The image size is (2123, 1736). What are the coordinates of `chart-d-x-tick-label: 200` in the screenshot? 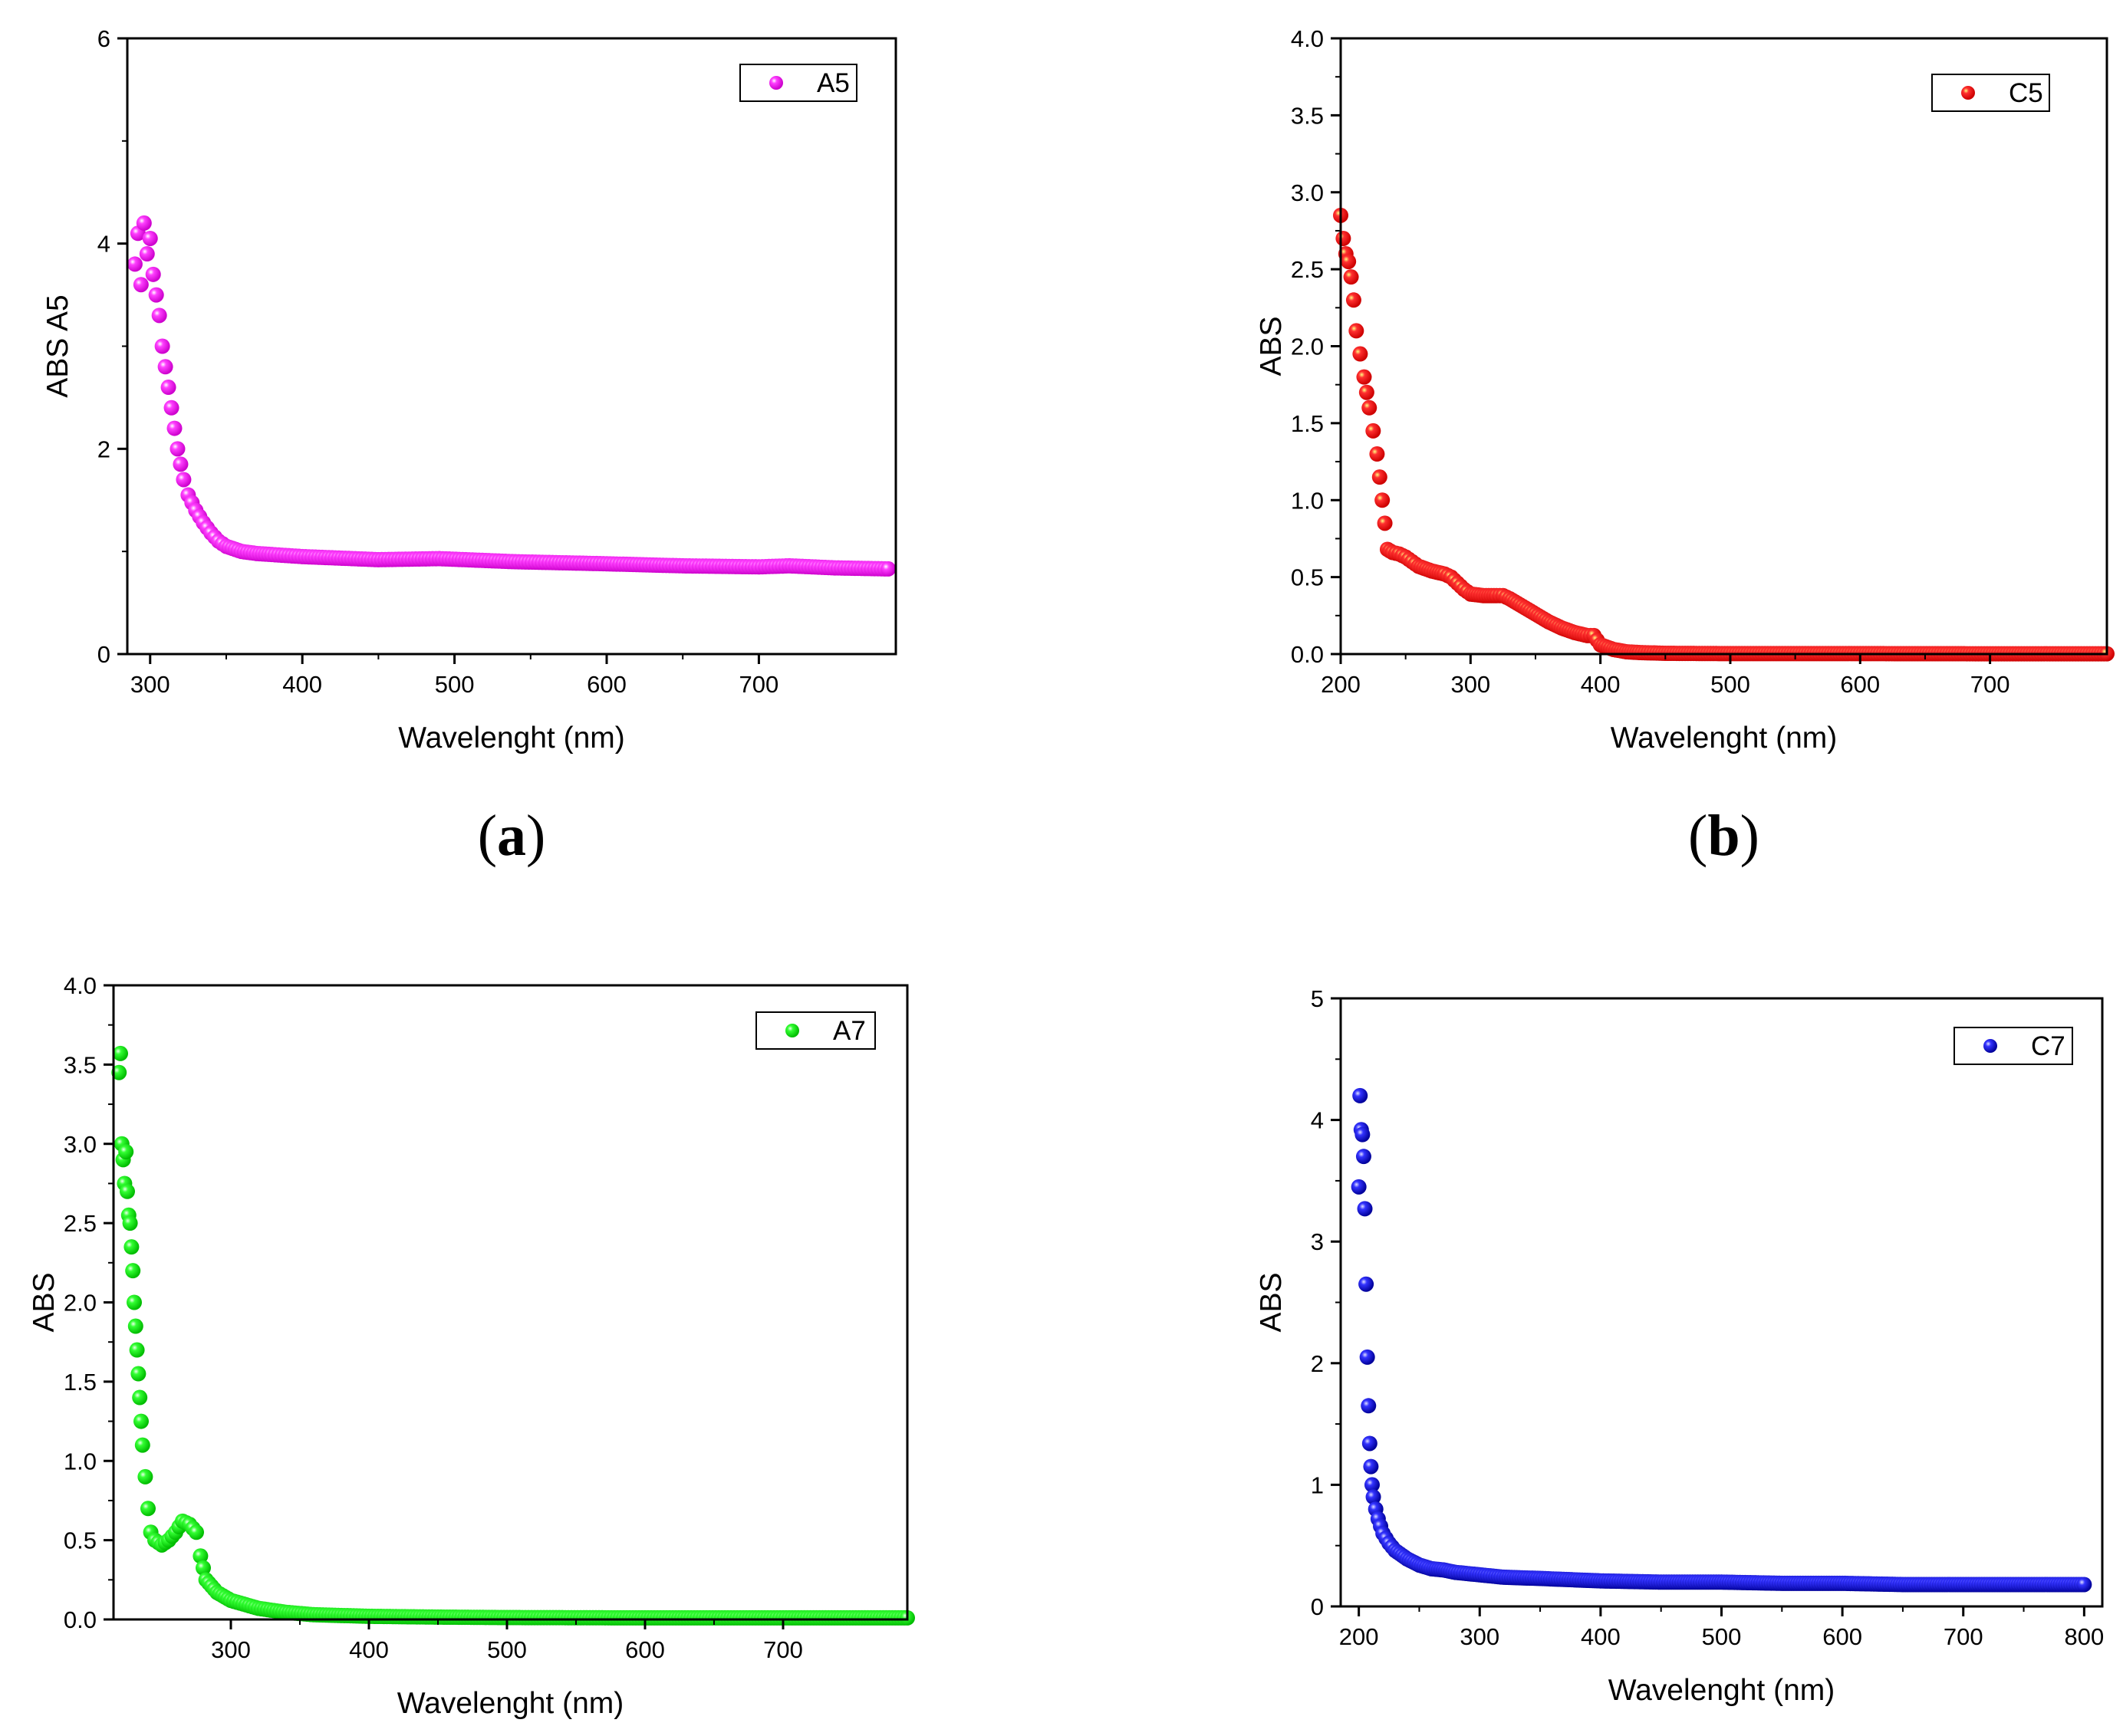 It's located at (1359, 1636).